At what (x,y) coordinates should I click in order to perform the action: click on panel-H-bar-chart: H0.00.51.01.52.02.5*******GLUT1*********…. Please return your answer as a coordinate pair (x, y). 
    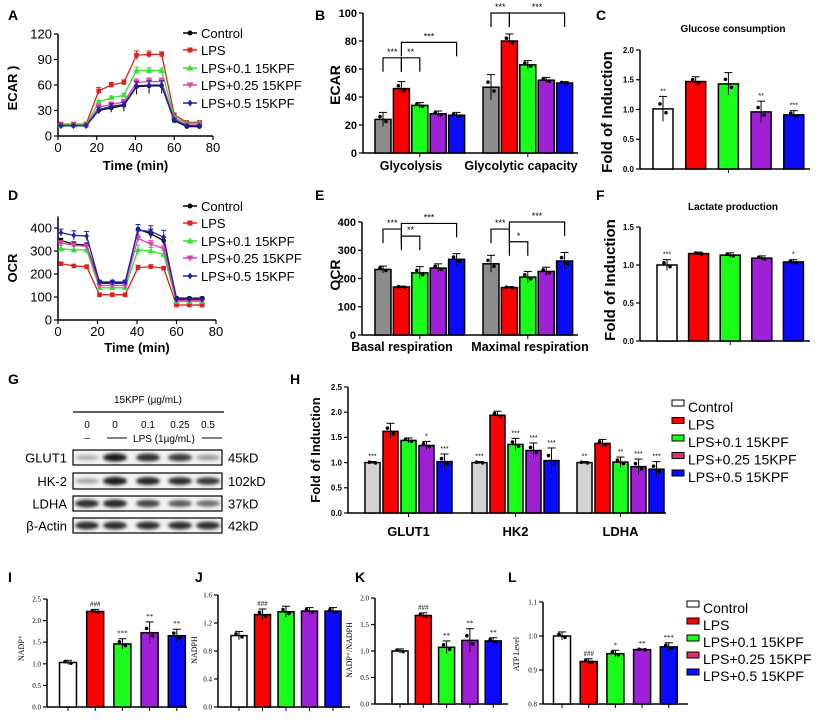
    Looking at the image, I should click on (543, 455).